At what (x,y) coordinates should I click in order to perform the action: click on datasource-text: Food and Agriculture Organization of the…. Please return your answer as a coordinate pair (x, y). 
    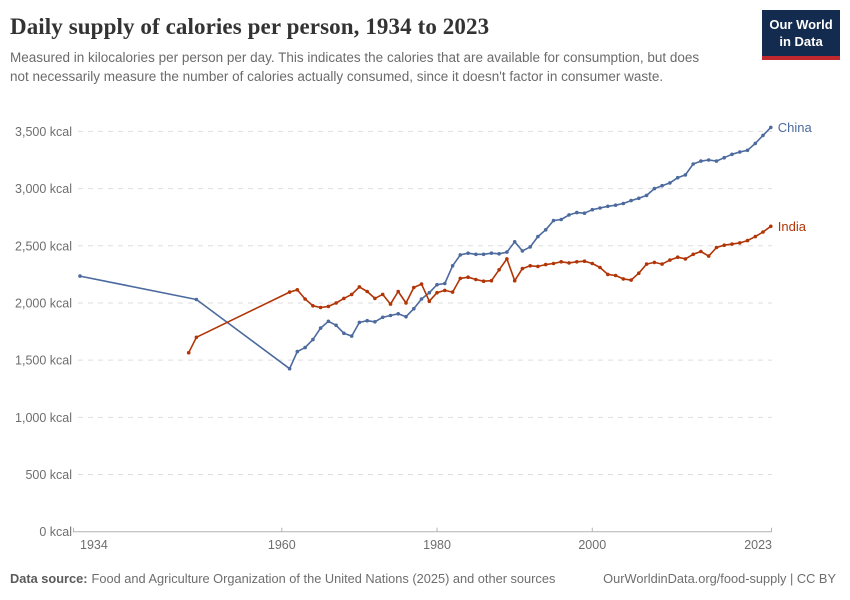
    Looking at the image, I should click on (323, 578).